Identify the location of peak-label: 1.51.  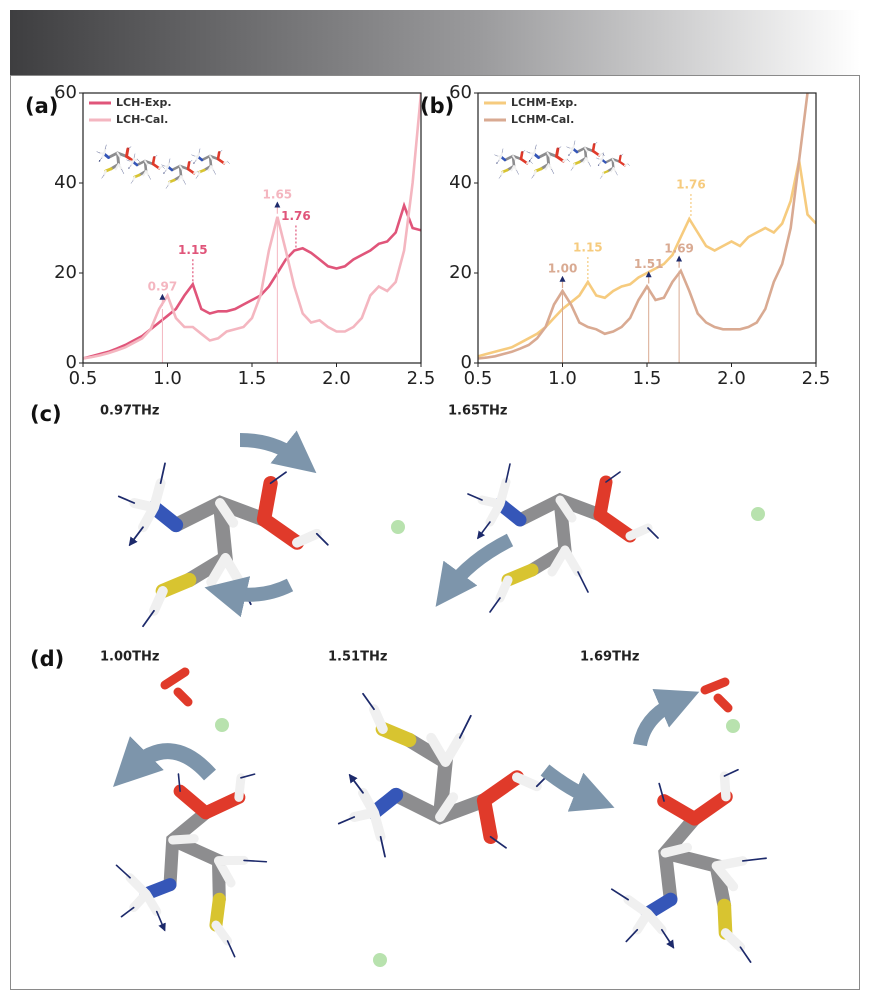
(649, 264).